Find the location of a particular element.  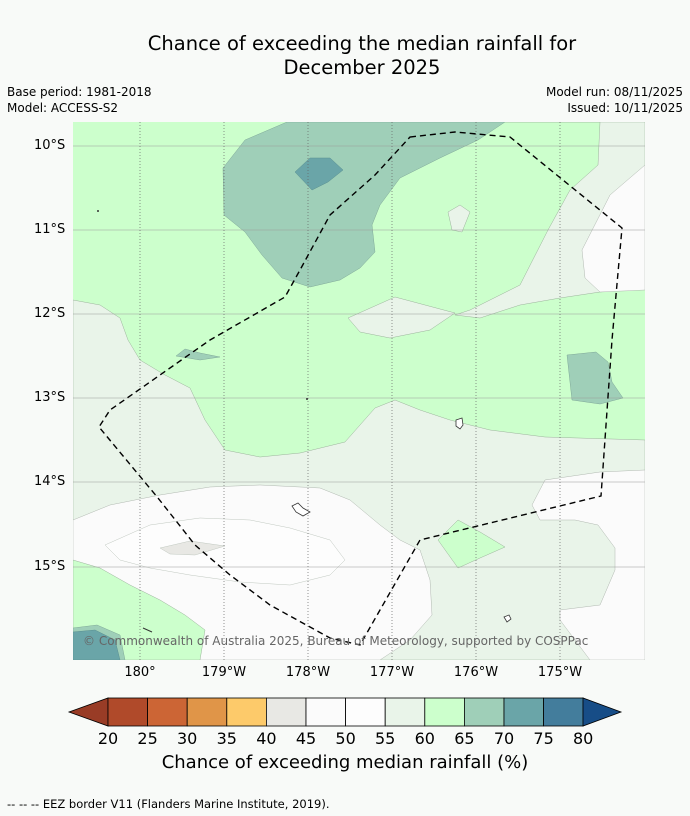

issued-label: Issued: 10/11/2025 is located at coordinates (625, 108).